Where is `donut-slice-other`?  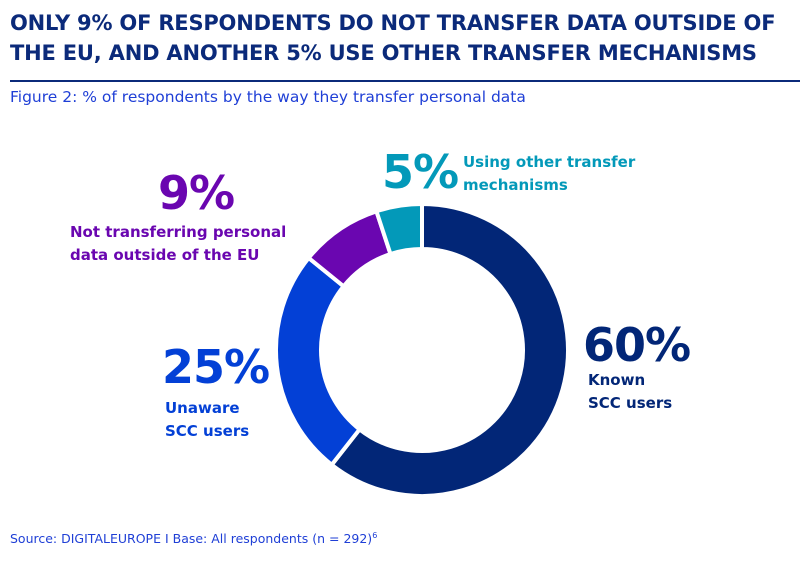
donut-slice-other is located at coordinates (398, 229).